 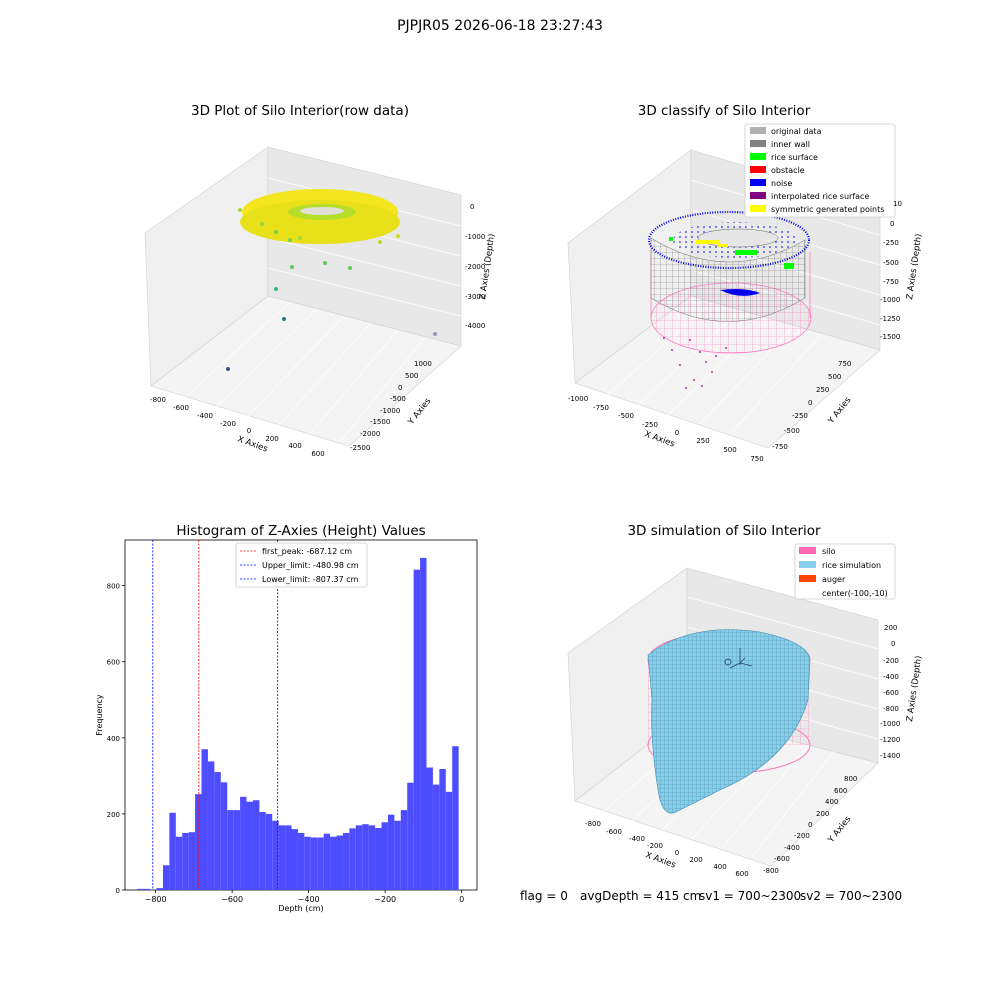 I want to click on histogram-bars, so click(x=298, y=723).